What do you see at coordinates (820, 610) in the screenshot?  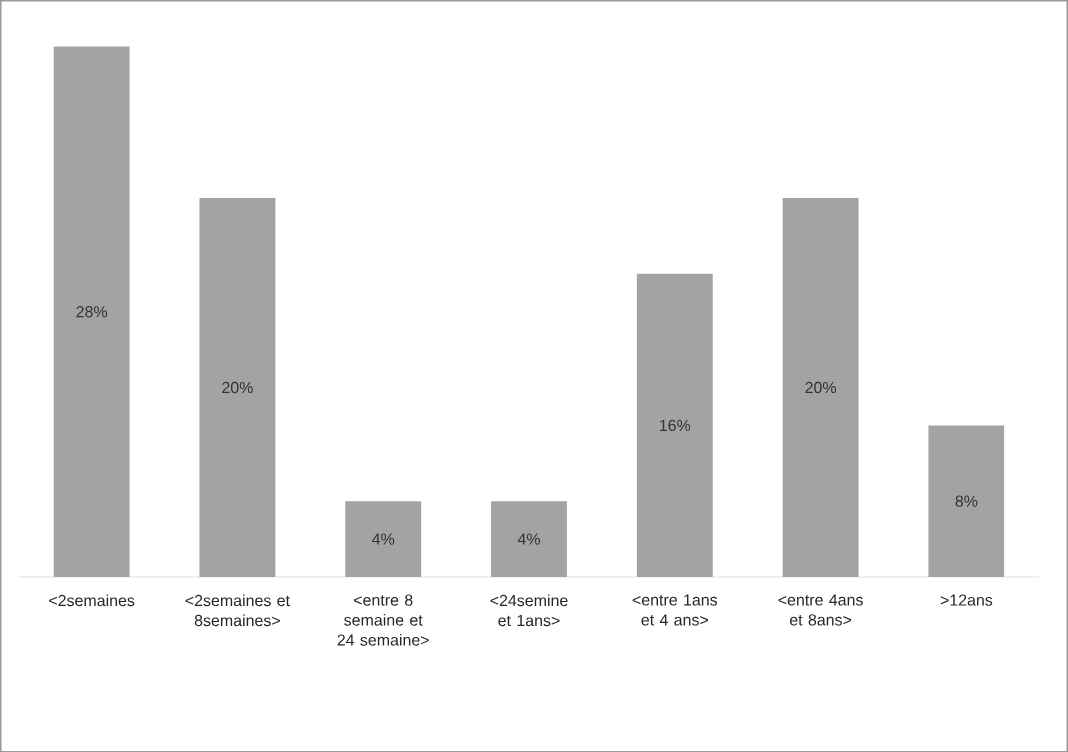 I see `x-tick-label: <entre 4ans et 8ans>` at bounding box center [820, 610].